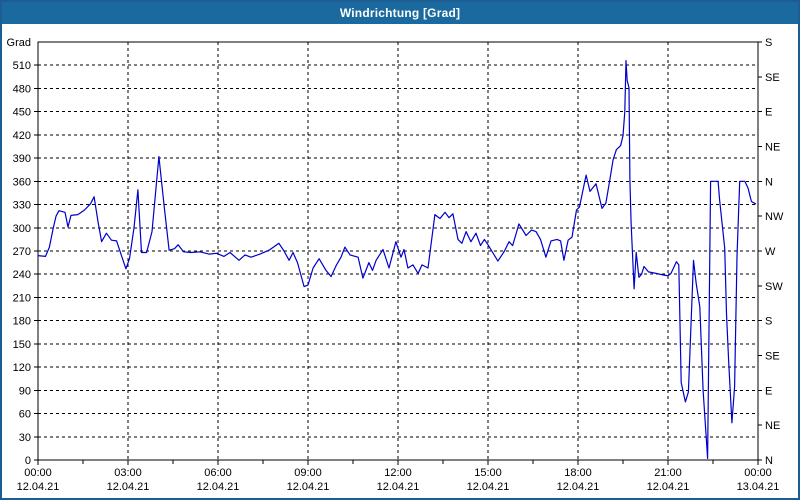 The width and height of the screenshot is (800, 500). I want to click on y-left-tick-label: 90, so click(25, 391).